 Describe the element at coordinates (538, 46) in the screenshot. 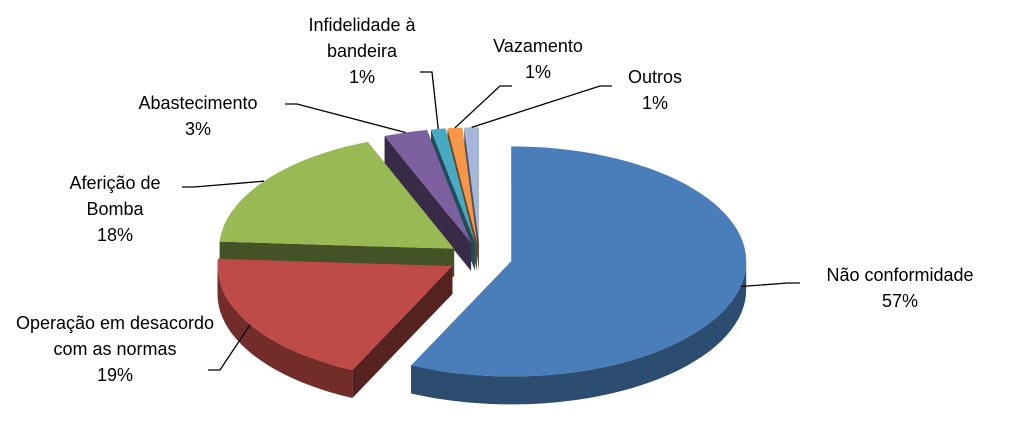

I see `category-label: Vazamento` at that location.